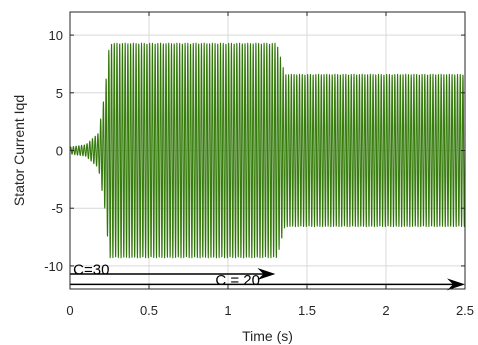  Describe the element at coordinates (91, 269) in the screenshot. I see `annotation-c30: C=30` at that location.